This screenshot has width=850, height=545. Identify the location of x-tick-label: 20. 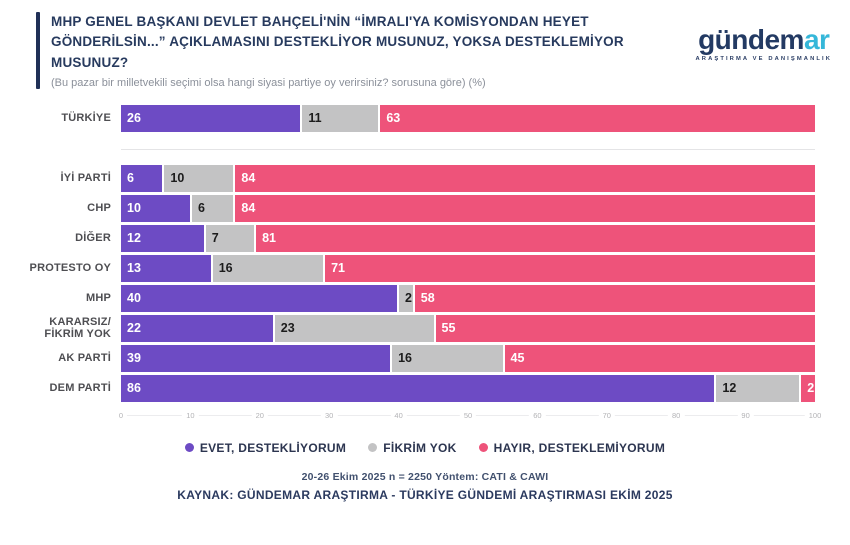
(259, 415).